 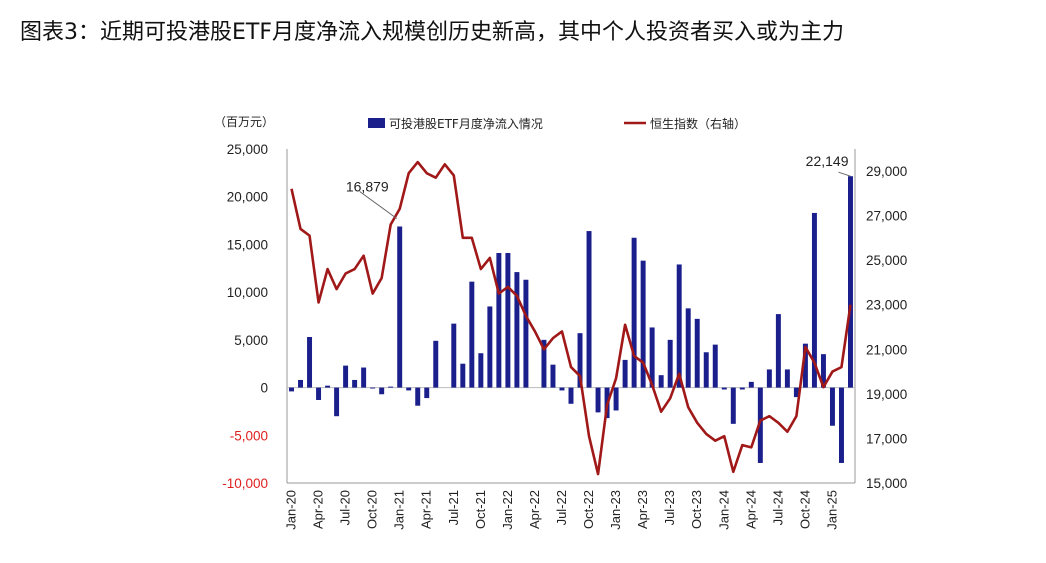 What do you see at coordinates (426, 509) in the screenshot?
I see `x-tick-label: Apr-21` at bounding box center [426, 509].